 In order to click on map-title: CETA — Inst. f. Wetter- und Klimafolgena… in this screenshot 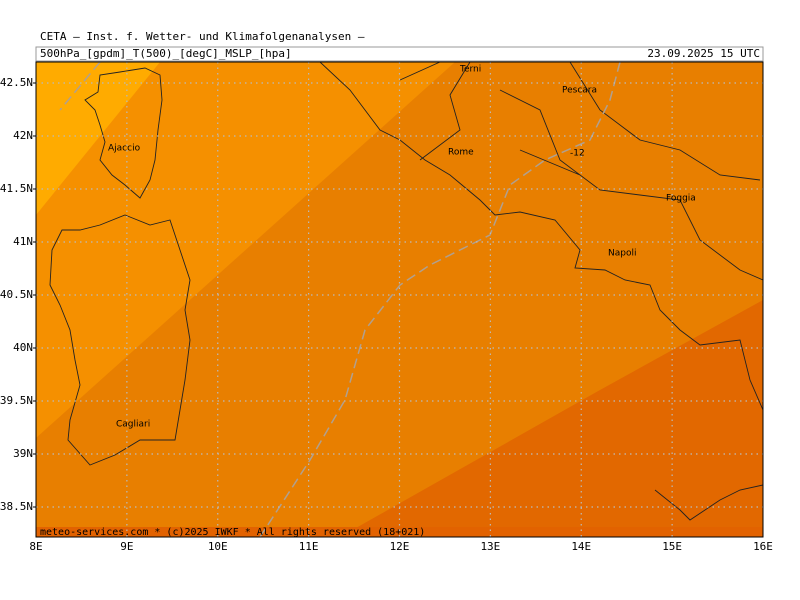, I will do `click(202, 36)`.